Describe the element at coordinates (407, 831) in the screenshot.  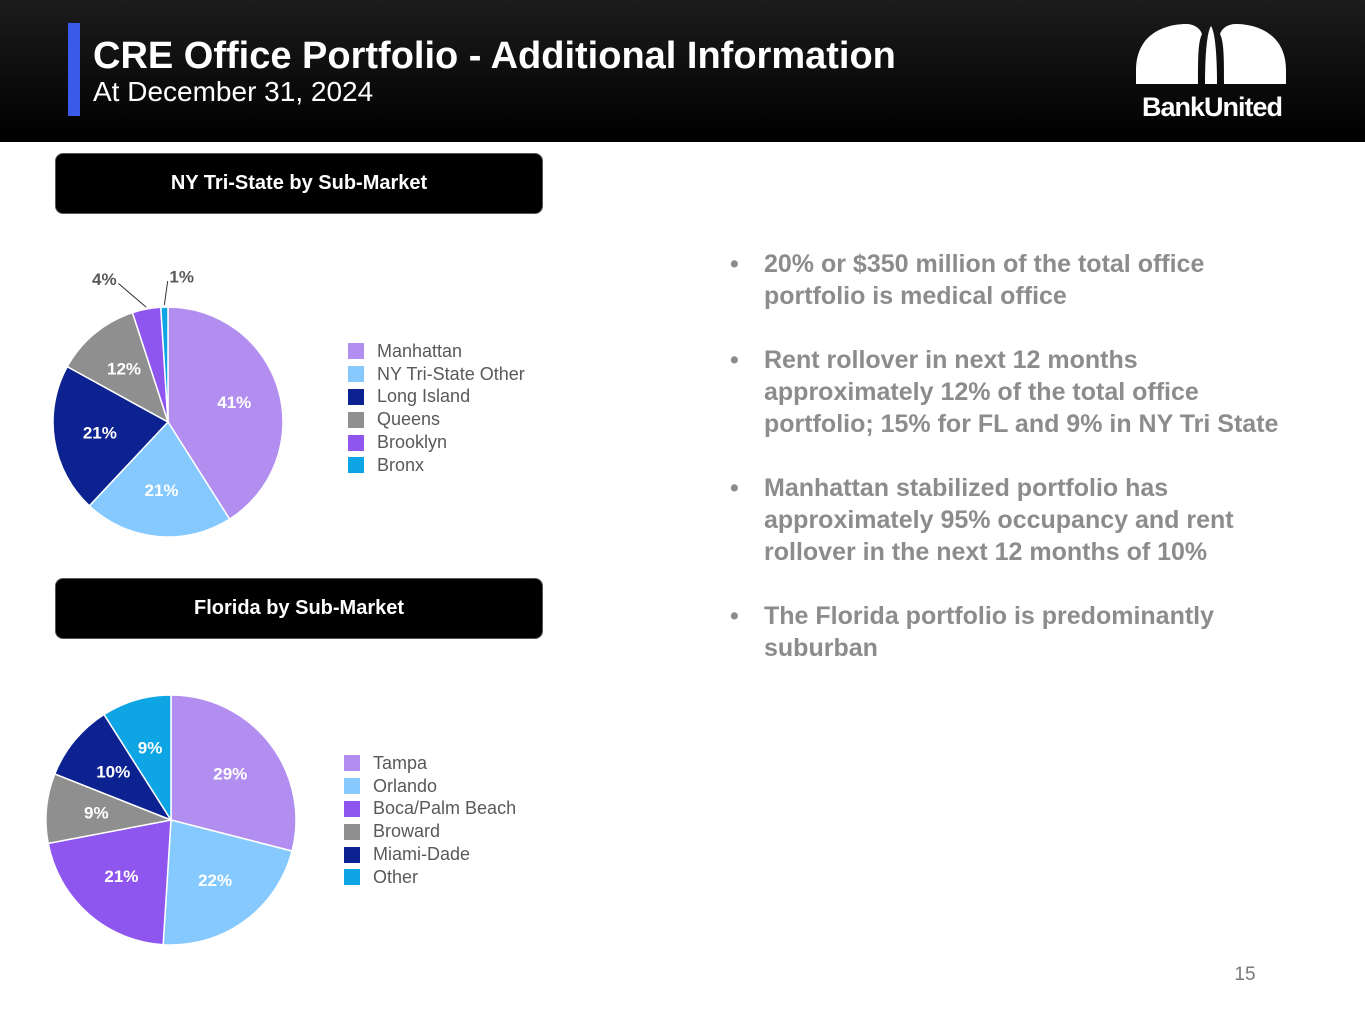
I see `legend-label: Broward` at that location.